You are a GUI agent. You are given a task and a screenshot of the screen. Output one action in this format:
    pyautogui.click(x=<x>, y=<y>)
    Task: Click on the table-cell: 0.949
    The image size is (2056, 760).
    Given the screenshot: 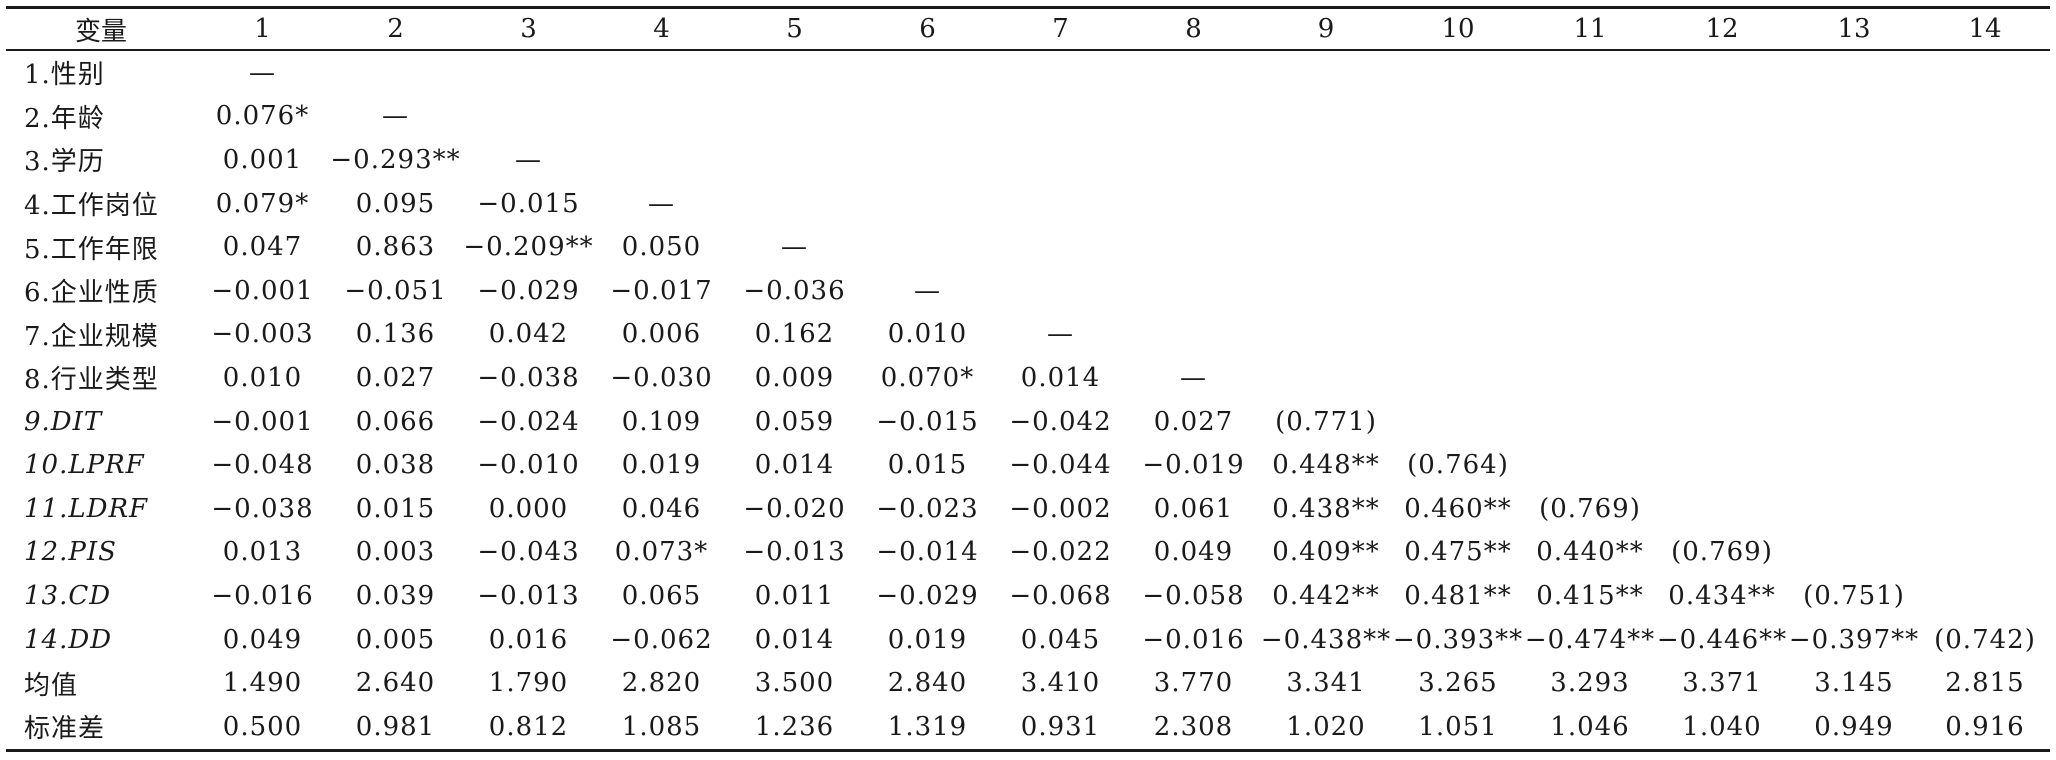 What is the action you would take?
    pyautogui.click(x=1854, y=728)
    